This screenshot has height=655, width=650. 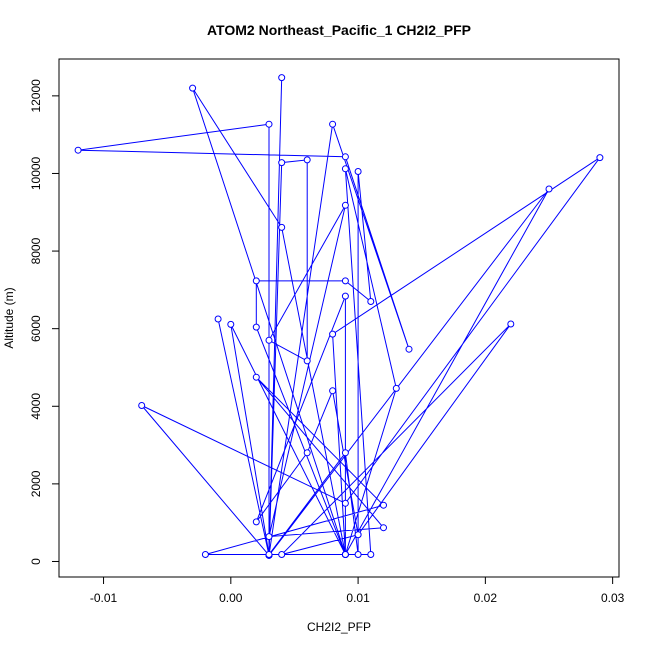 What do you see at coordinates (44, 322) in the screenshot?
I see `y-axis: 0 2000 4000 6000 8000 10000 12000` at bounding box center [44, 322].